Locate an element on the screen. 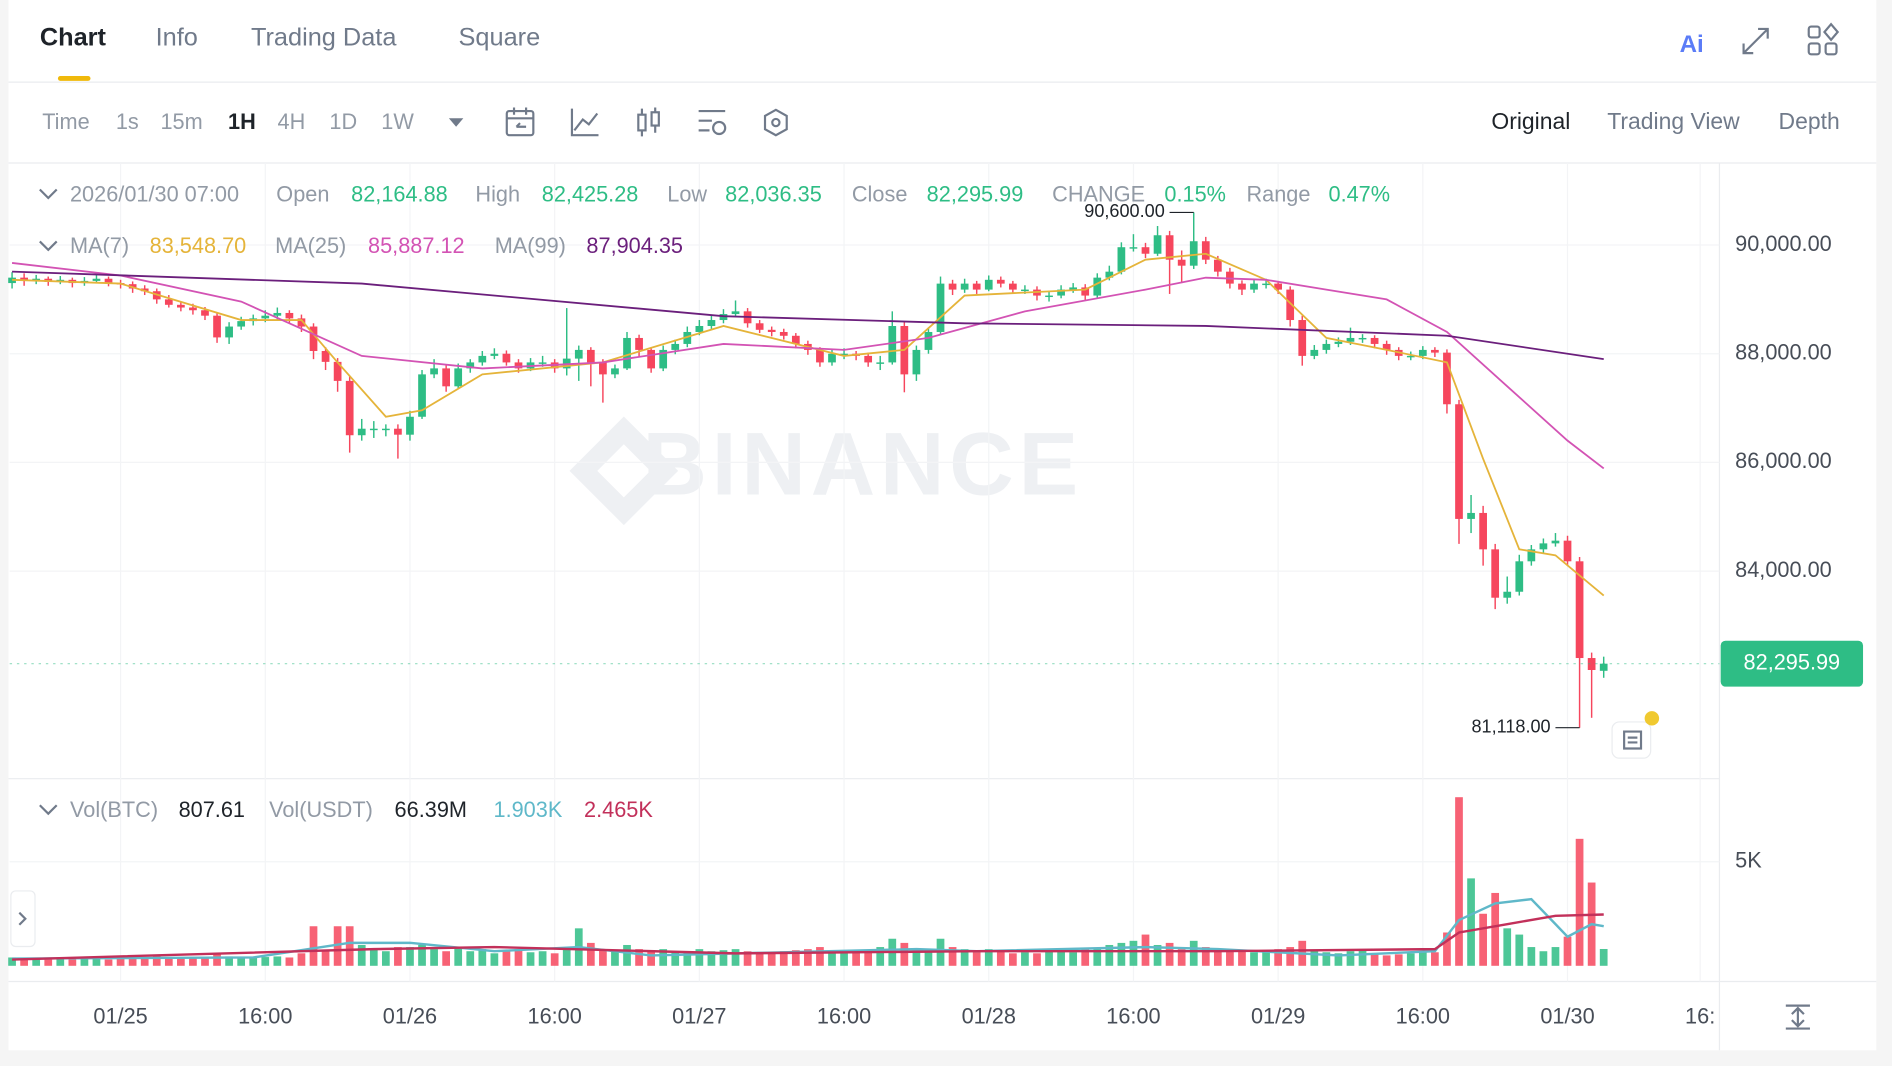 This screenshot has width=1892, height=1066. x-tick-label: 01/27 is located at coordinates (699, 1015).